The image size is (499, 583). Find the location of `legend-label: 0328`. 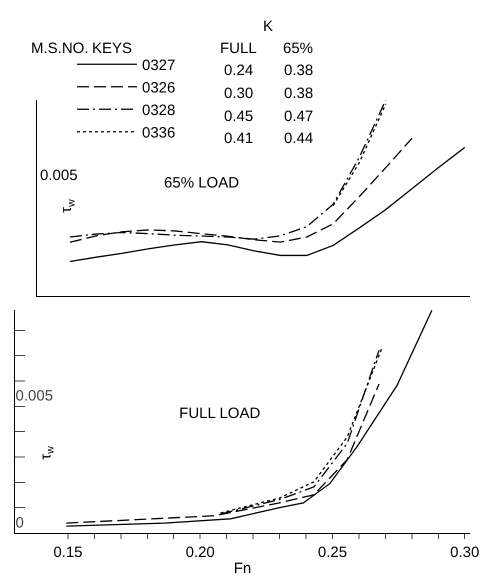

legend-label: 0328 is located at coordinates (159, 111).